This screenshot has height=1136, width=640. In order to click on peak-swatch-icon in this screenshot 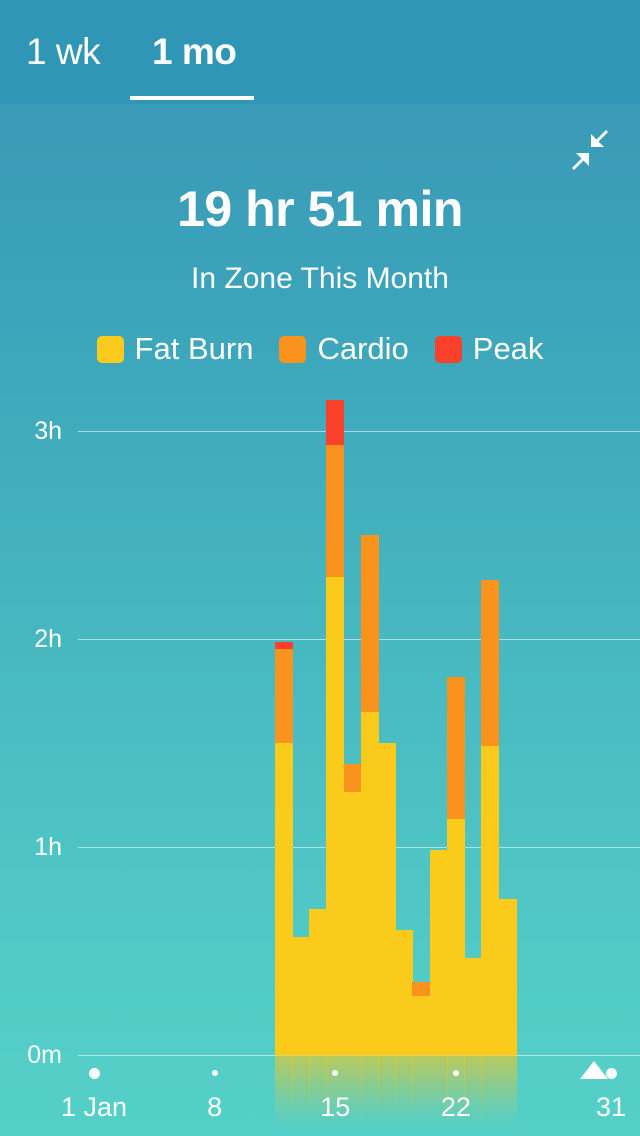, I will do `click(448, 349)`.